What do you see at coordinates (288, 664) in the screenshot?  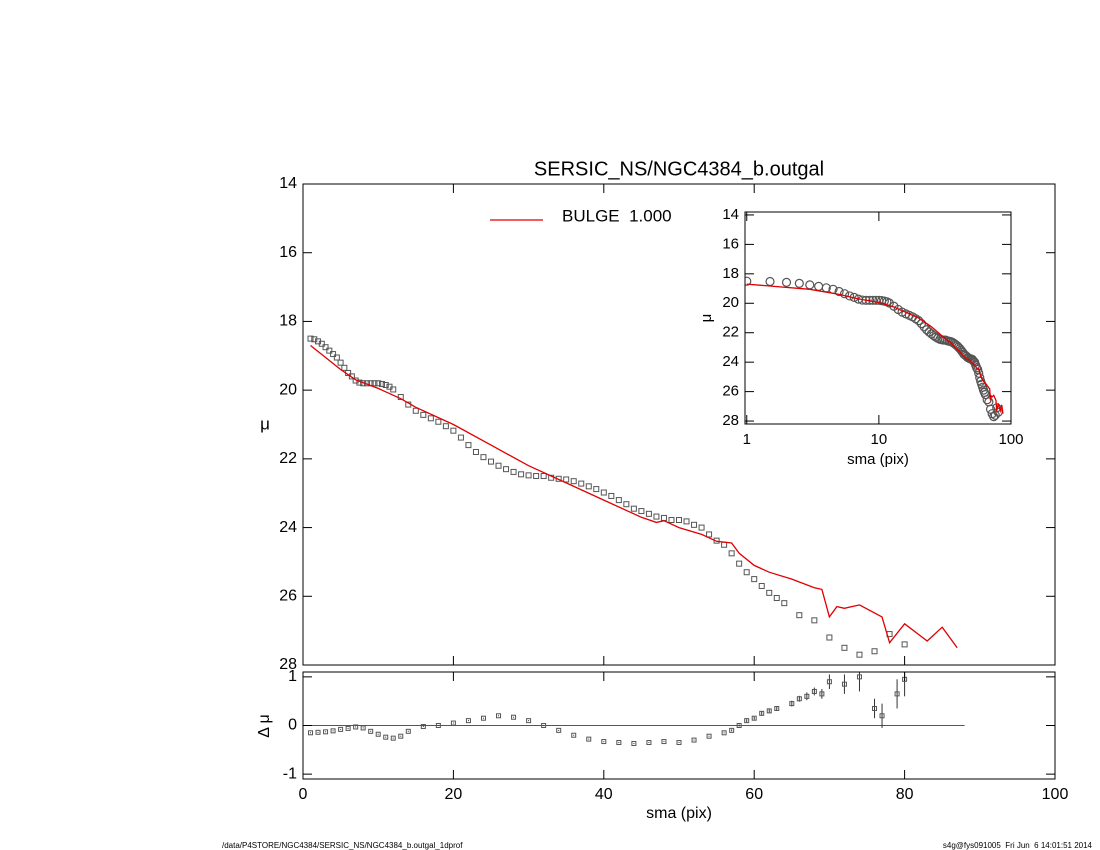 I see `y-tick-label: 28` at bounding box center [288, 664].